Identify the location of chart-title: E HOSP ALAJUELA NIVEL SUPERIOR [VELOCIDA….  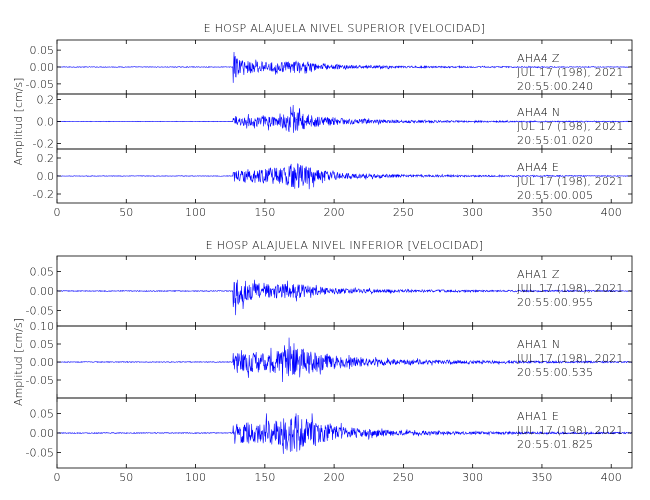
(345, 28).